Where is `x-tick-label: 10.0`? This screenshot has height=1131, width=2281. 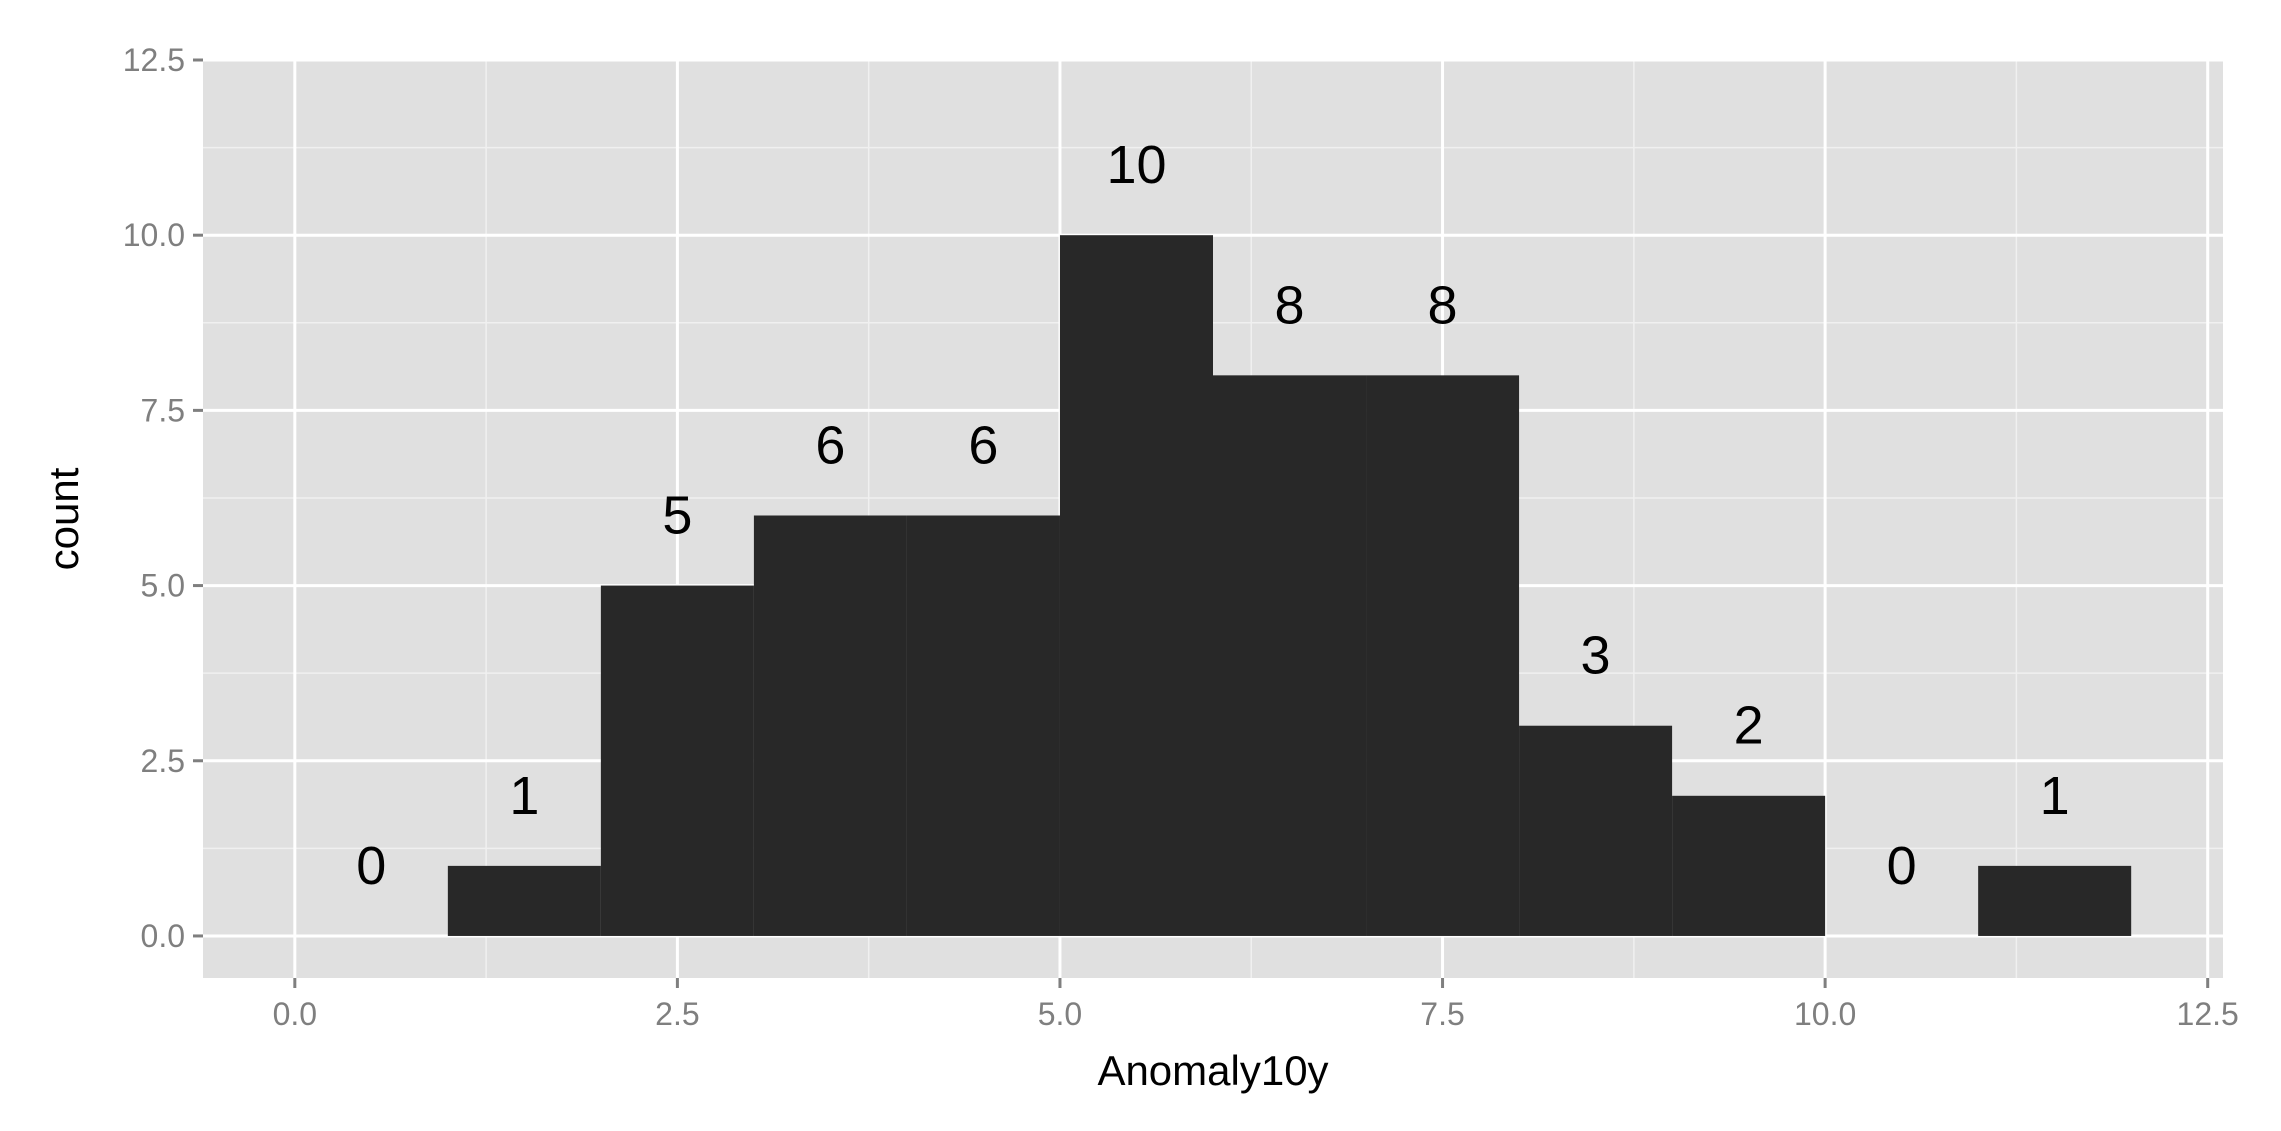
x-tick-label: 10.0 is located at coordinates (1825, 1014).